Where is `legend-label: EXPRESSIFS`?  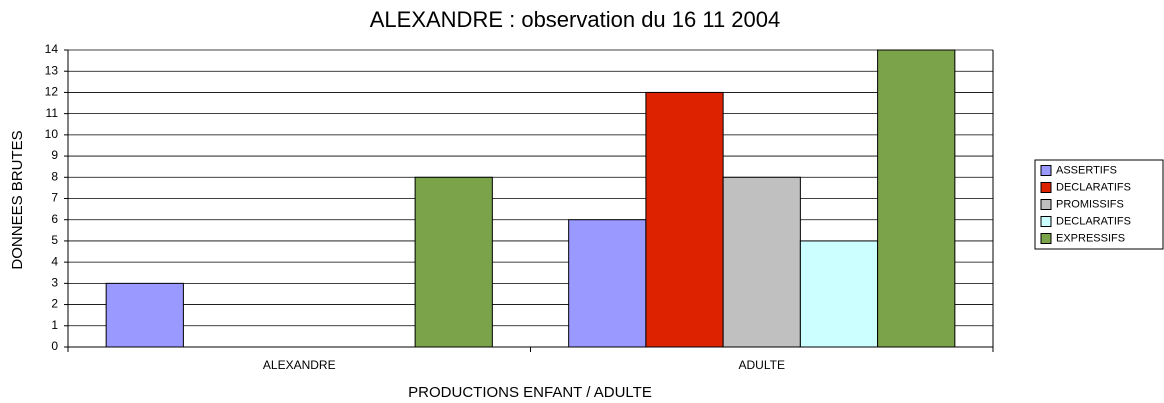
legend-label: EXPRESSIFS is located at coordinates (1090, 238).